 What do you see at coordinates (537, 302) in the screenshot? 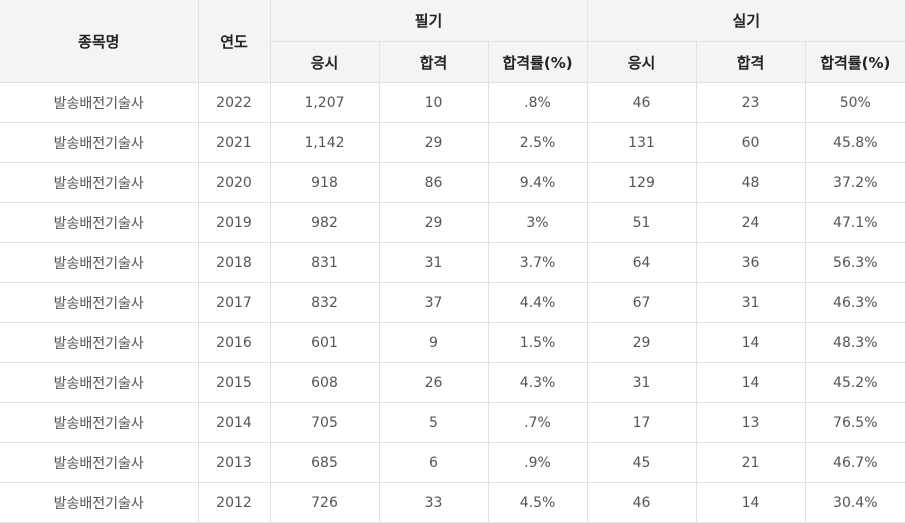
I see `cell-written-pass-rate: 4.4%` at bounding box center [537, 302].